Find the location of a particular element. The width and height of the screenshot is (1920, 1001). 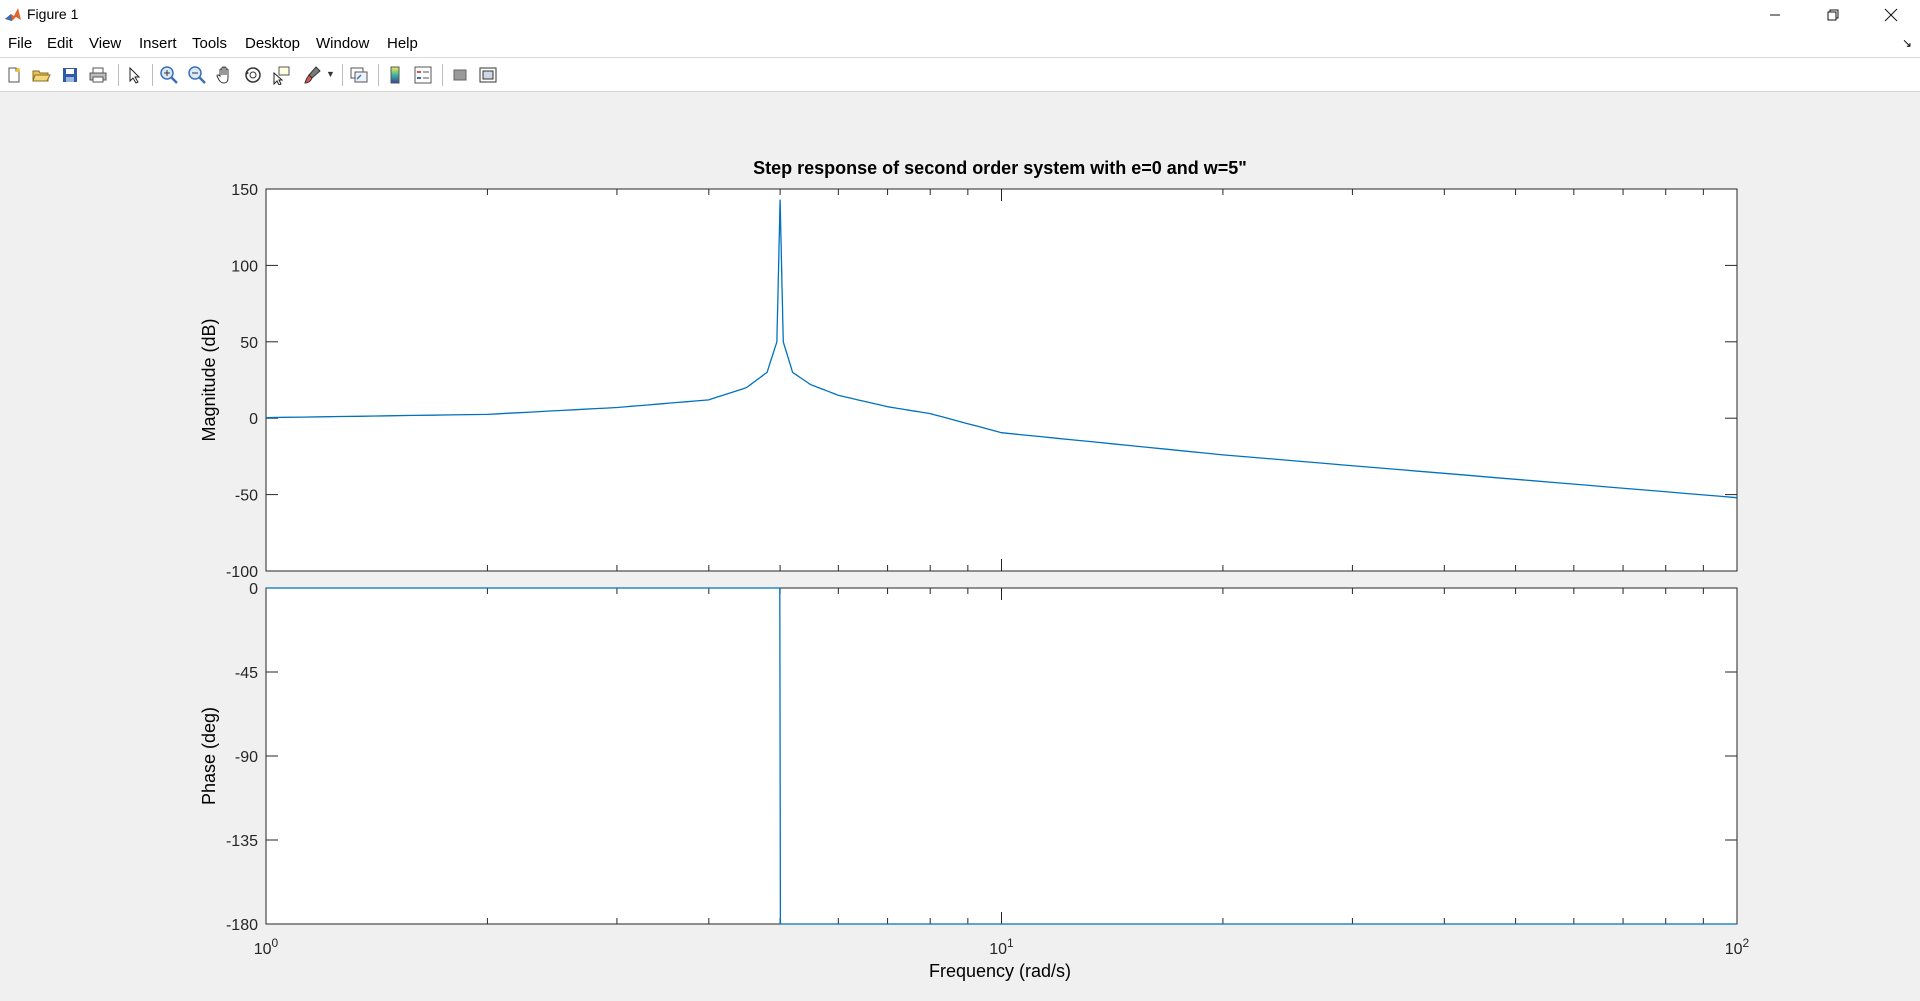

close-icon is located at coordinates (1891, 15).